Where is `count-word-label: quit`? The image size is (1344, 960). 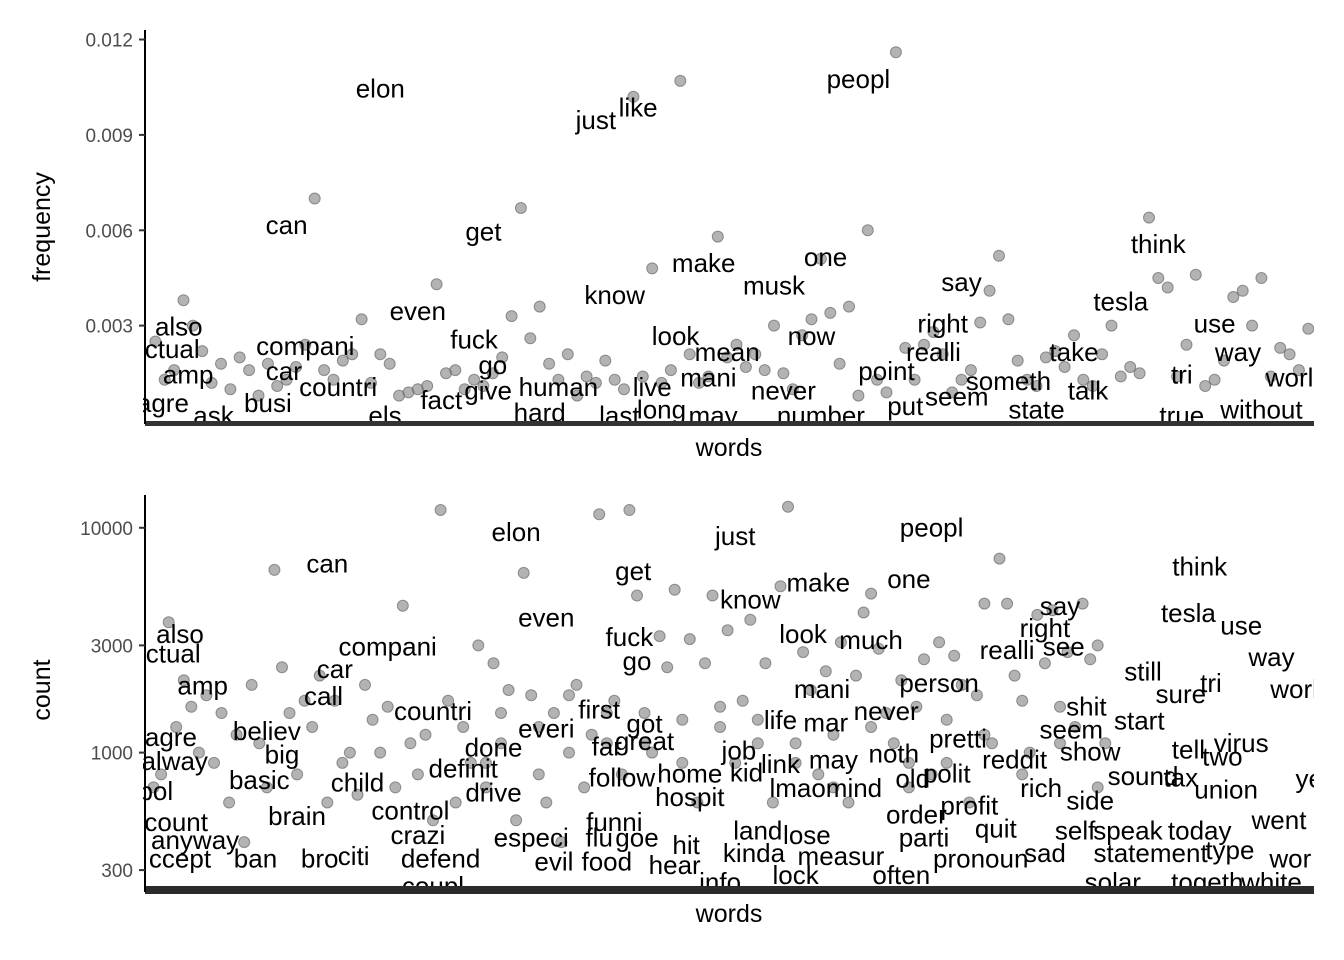
count-word-label: quit is located at coordinates (996, 828).